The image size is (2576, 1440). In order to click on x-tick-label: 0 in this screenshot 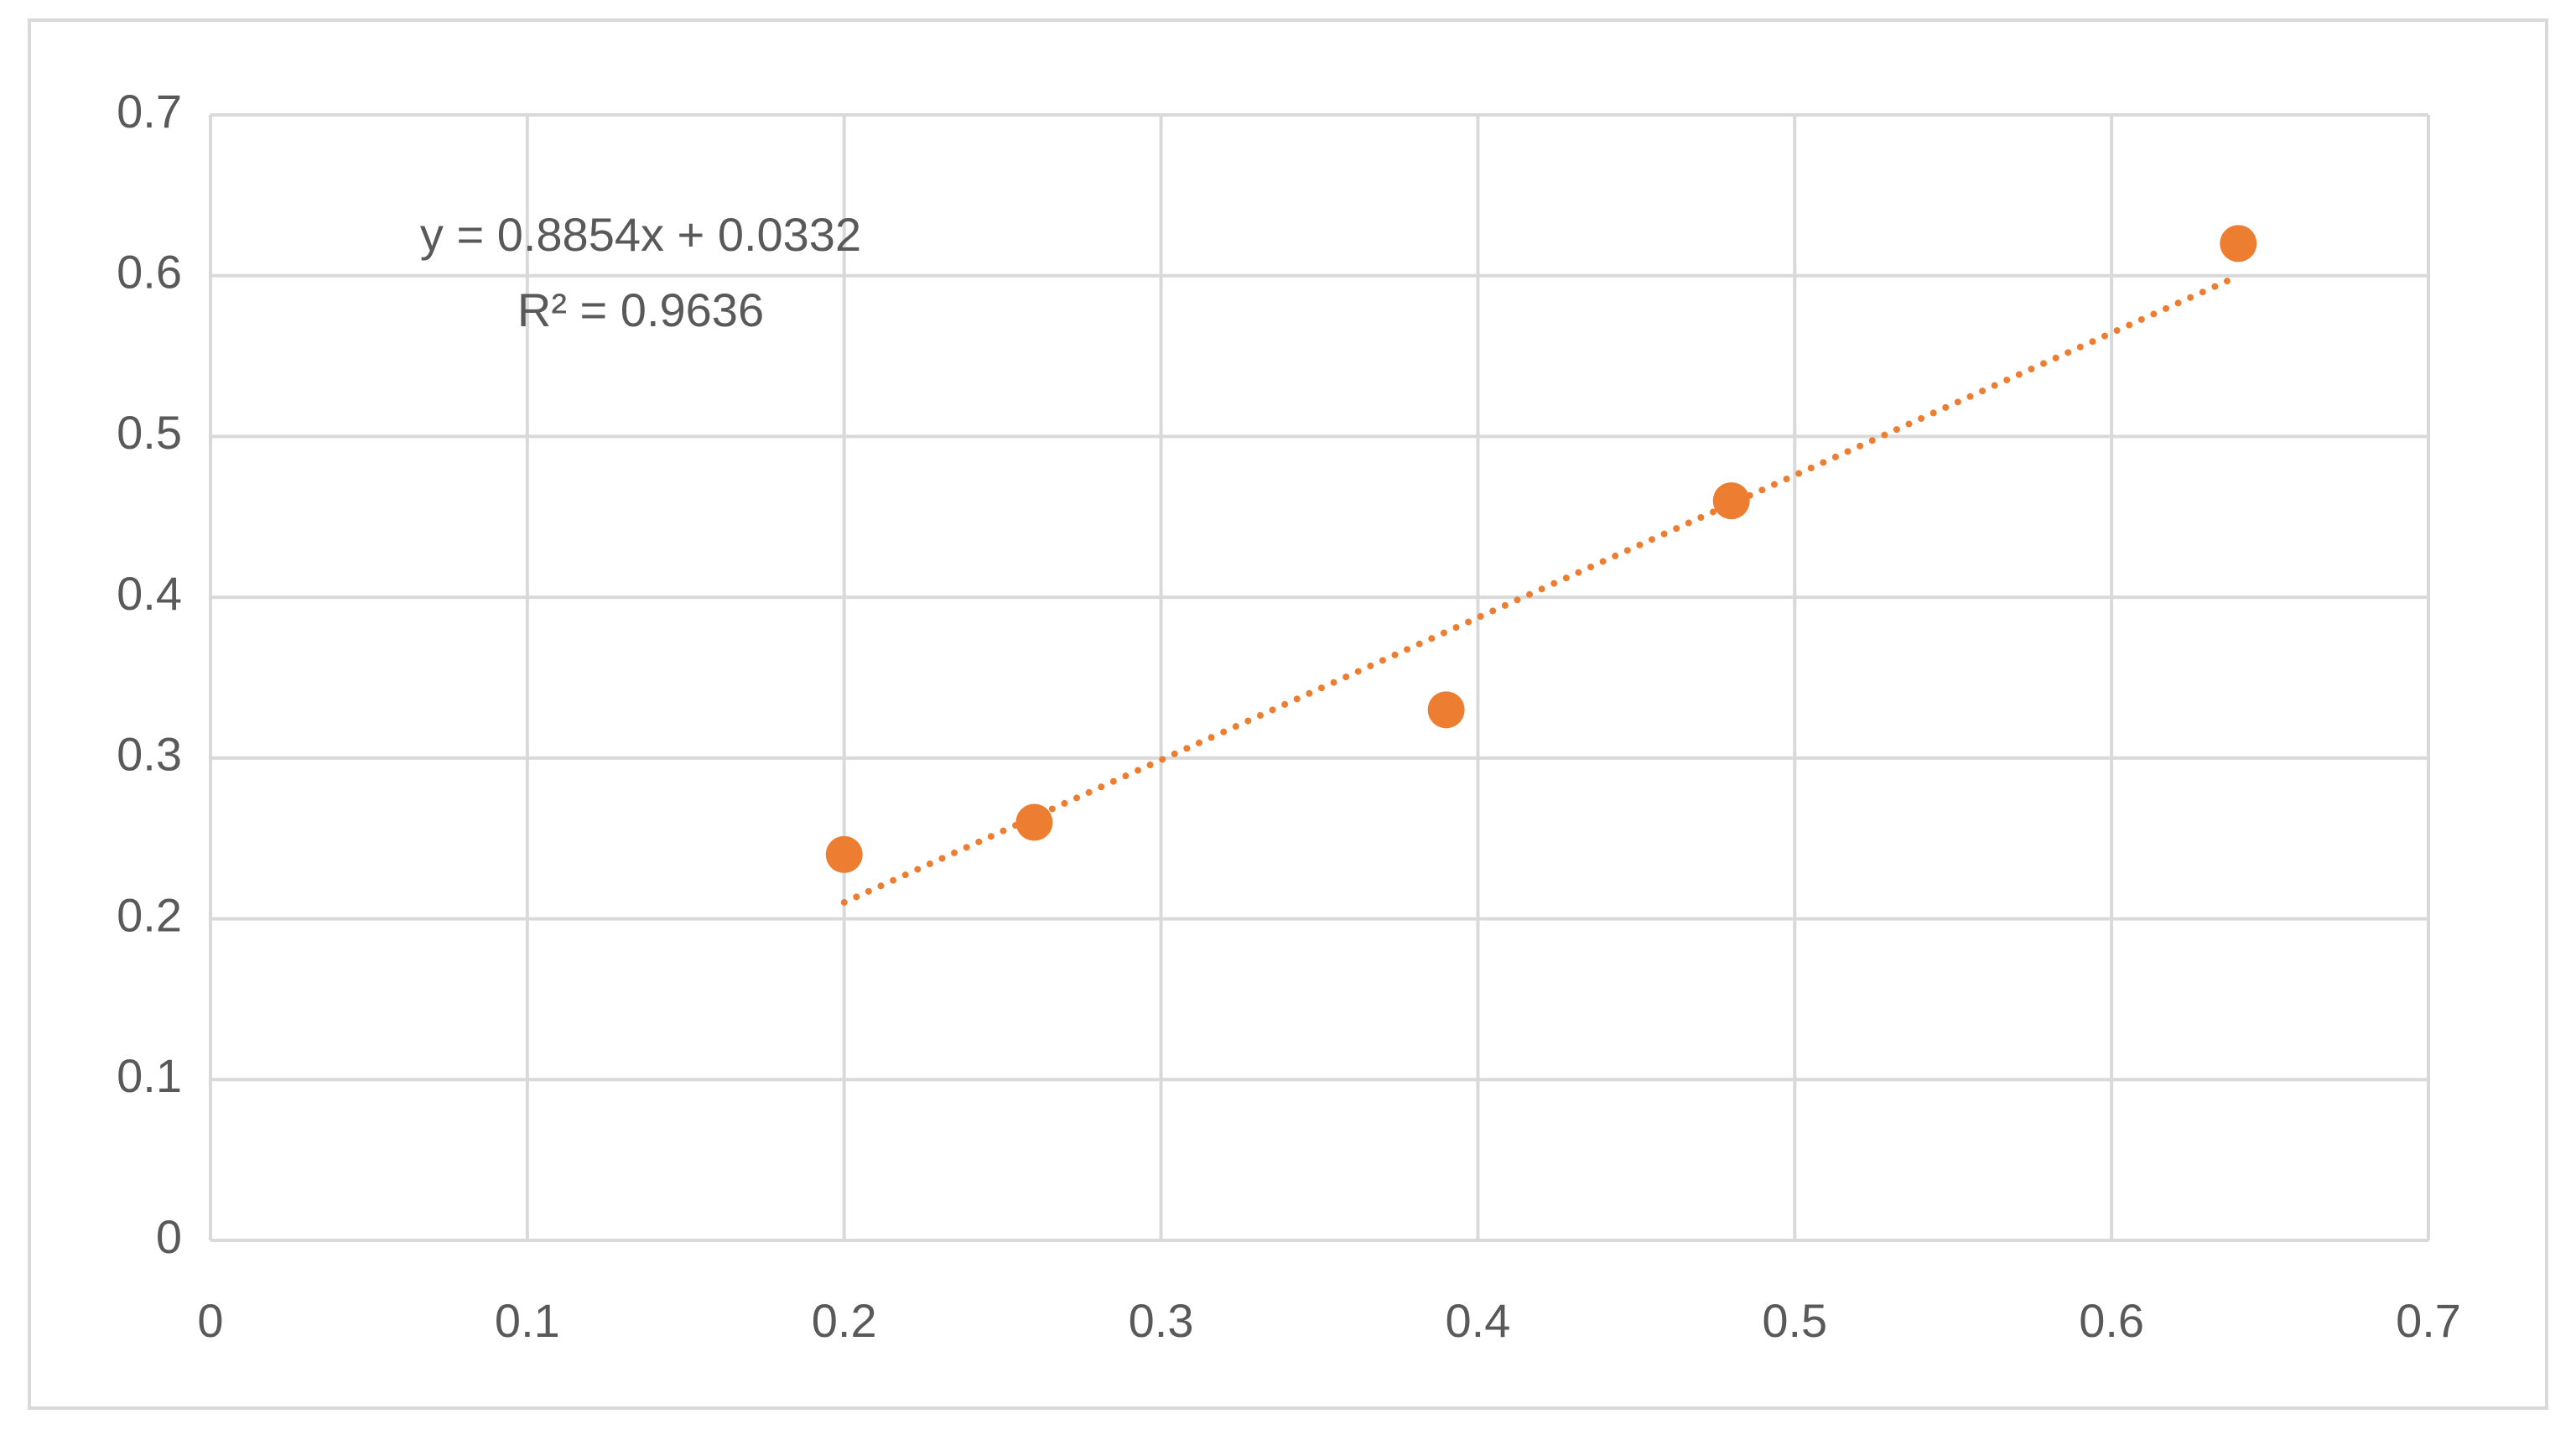, I will do `click(210, 1320)`.